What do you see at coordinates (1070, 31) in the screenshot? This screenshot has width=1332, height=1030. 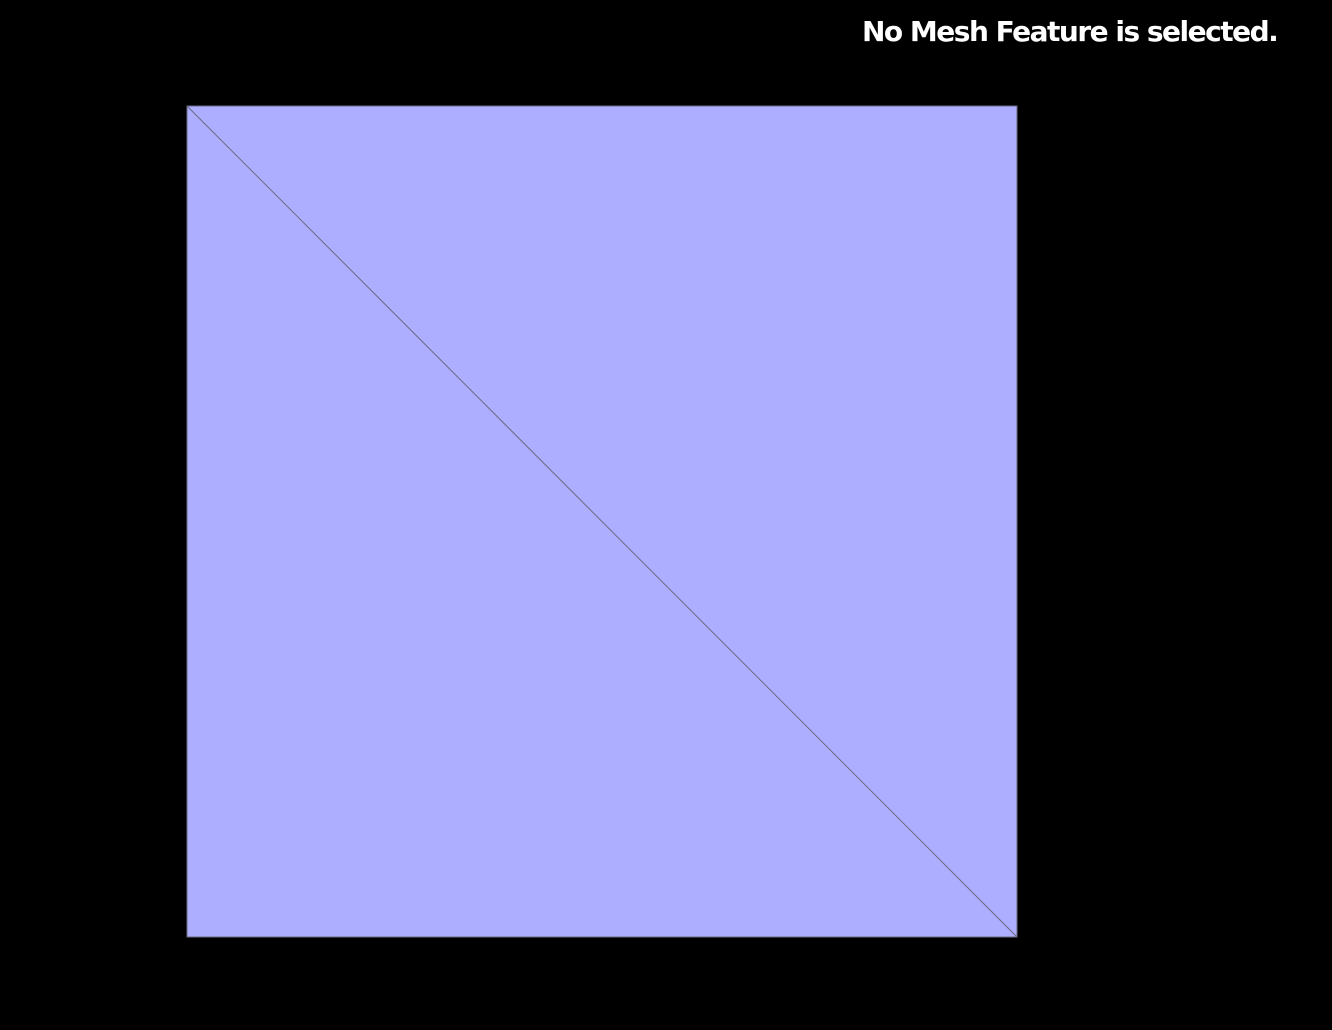 I see `status-message: No Mesh Feature is selected.` at bounding box center [1070, 31].